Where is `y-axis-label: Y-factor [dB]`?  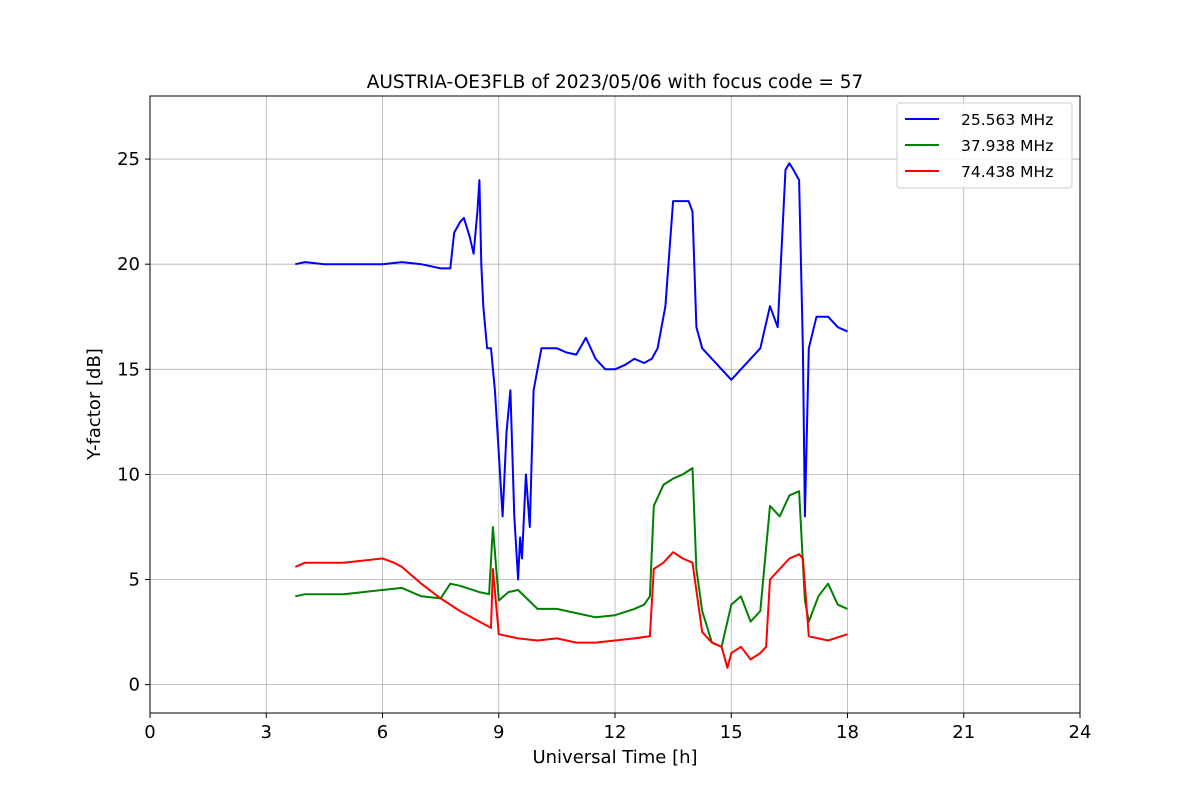
y-axis-label: Y-factor [dB] is located at coordinates (94, 404).